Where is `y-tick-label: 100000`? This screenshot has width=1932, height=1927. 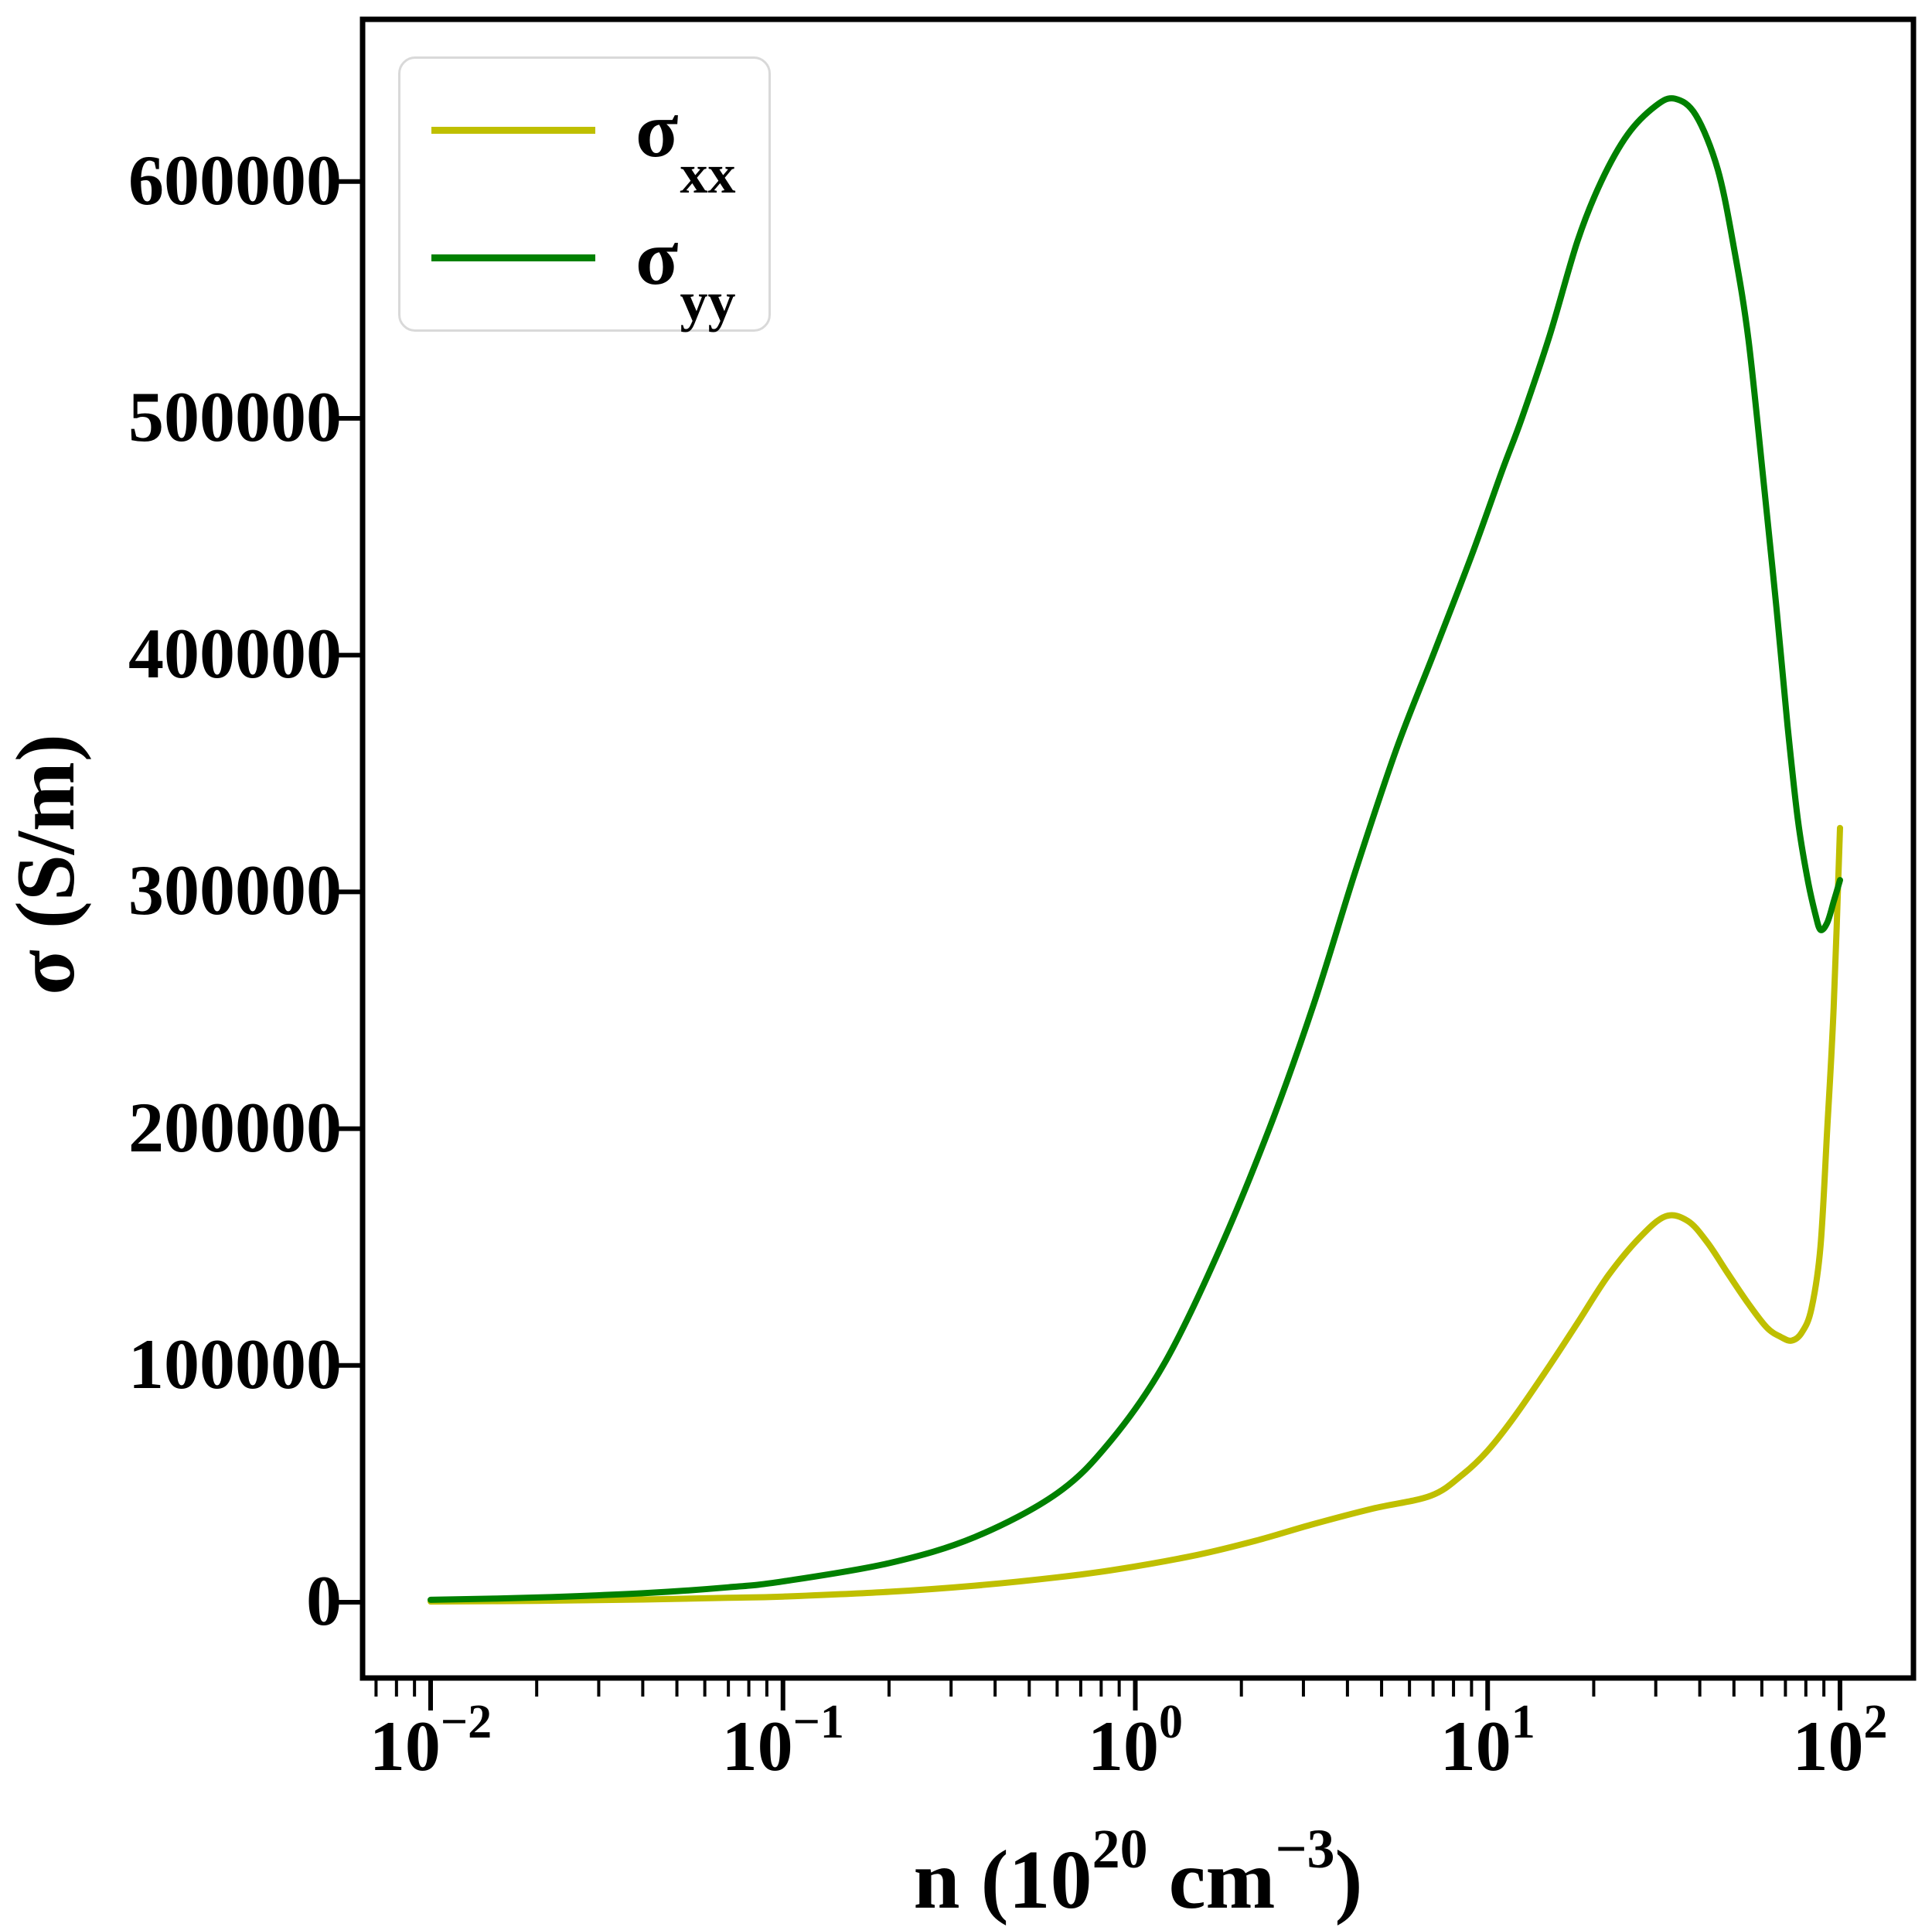
y-tick-label: 100000 is located at coordinates (235, 1363).